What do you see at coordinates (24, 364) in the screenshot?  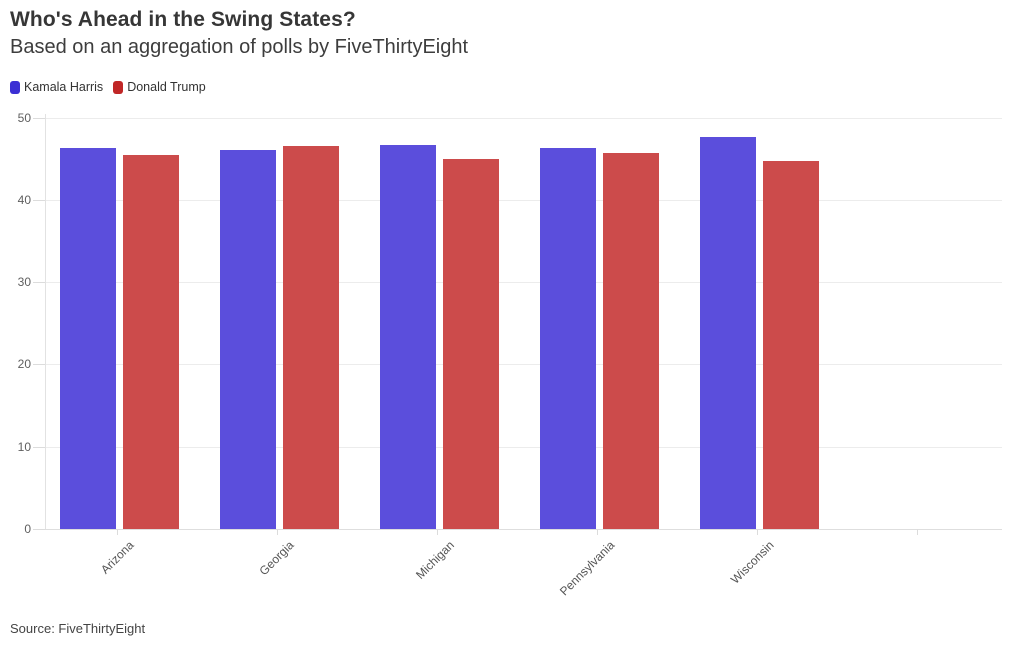 I see `y-tick-label-20: 20` at bounding box center [24, 364].